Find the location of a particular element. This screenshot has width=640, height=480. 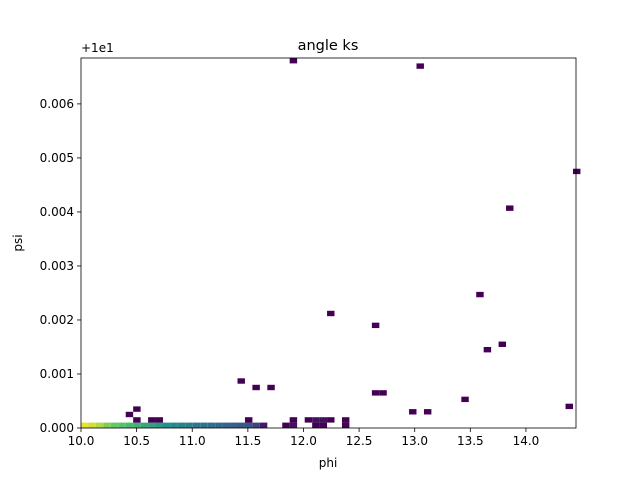

x-axis: 10.0 10.5 11.0 11.5 12.0 12.5 13.0 13.5 14.0 is located at coordinates (304, 438).